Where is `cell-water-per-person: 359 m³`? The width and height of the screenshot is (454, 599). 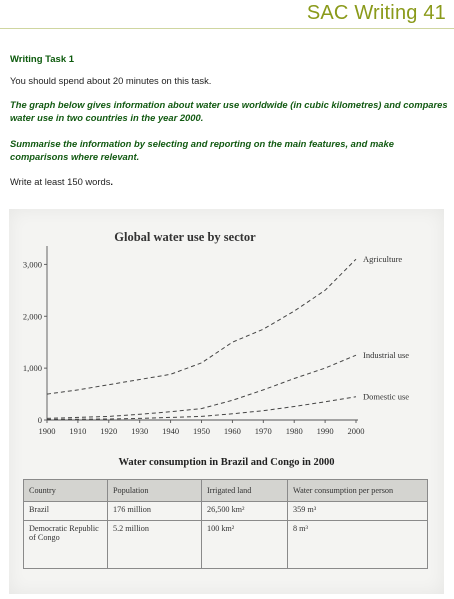 cell-water-per-person: 359 m³ is located at coordinates (357, 511).